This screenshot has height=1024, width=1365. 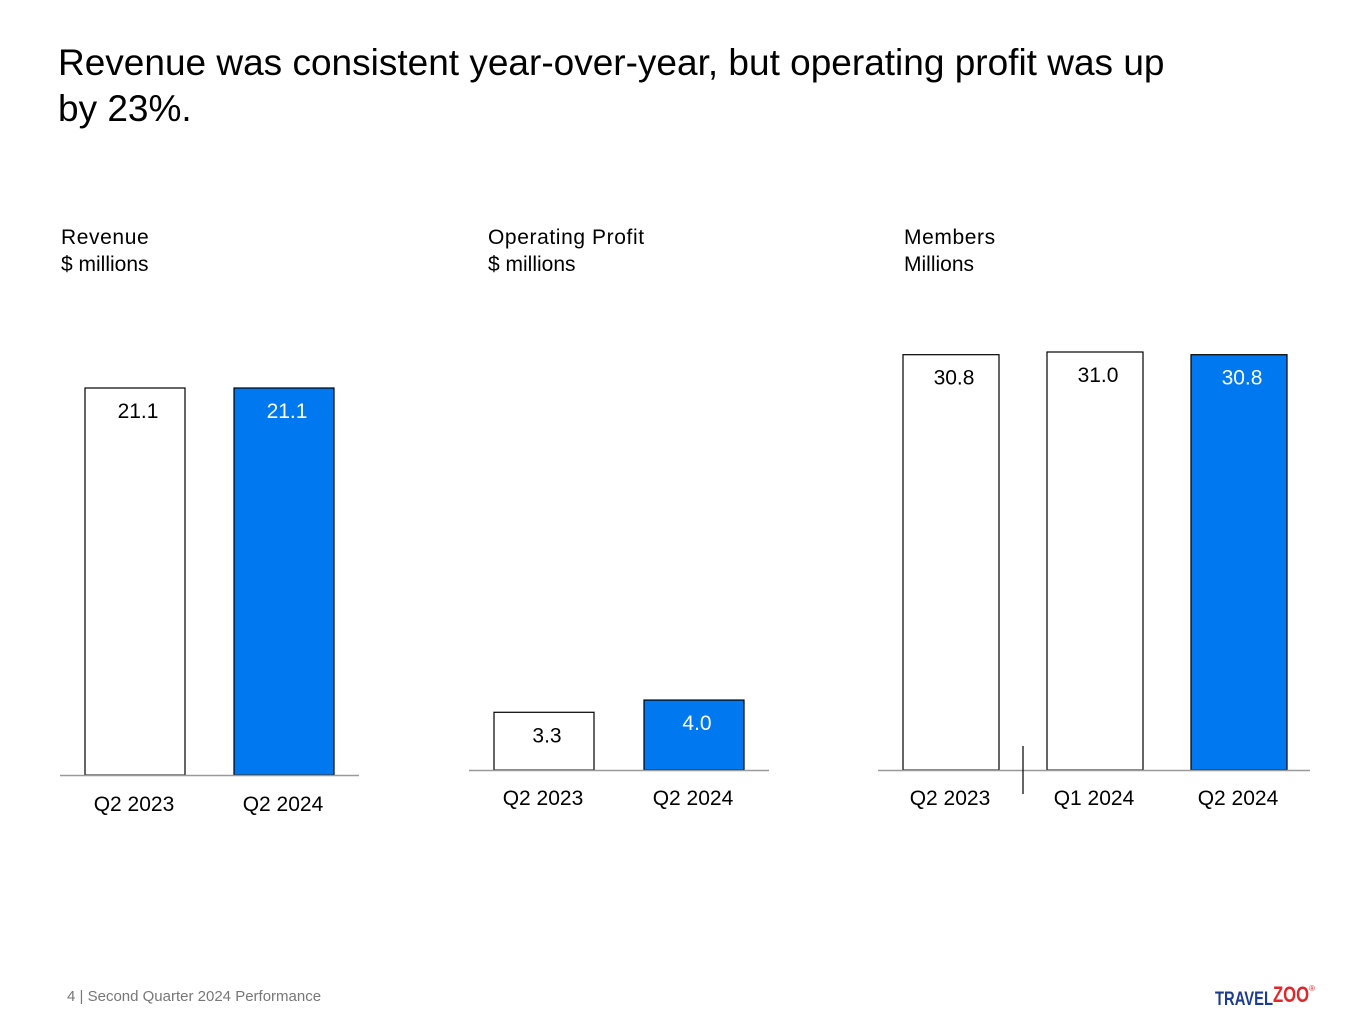 What do you see at coordinates (532, 264) in the screenshot?
I see `operating-profit-unit: $ millions` at bounding box center [532, 264].